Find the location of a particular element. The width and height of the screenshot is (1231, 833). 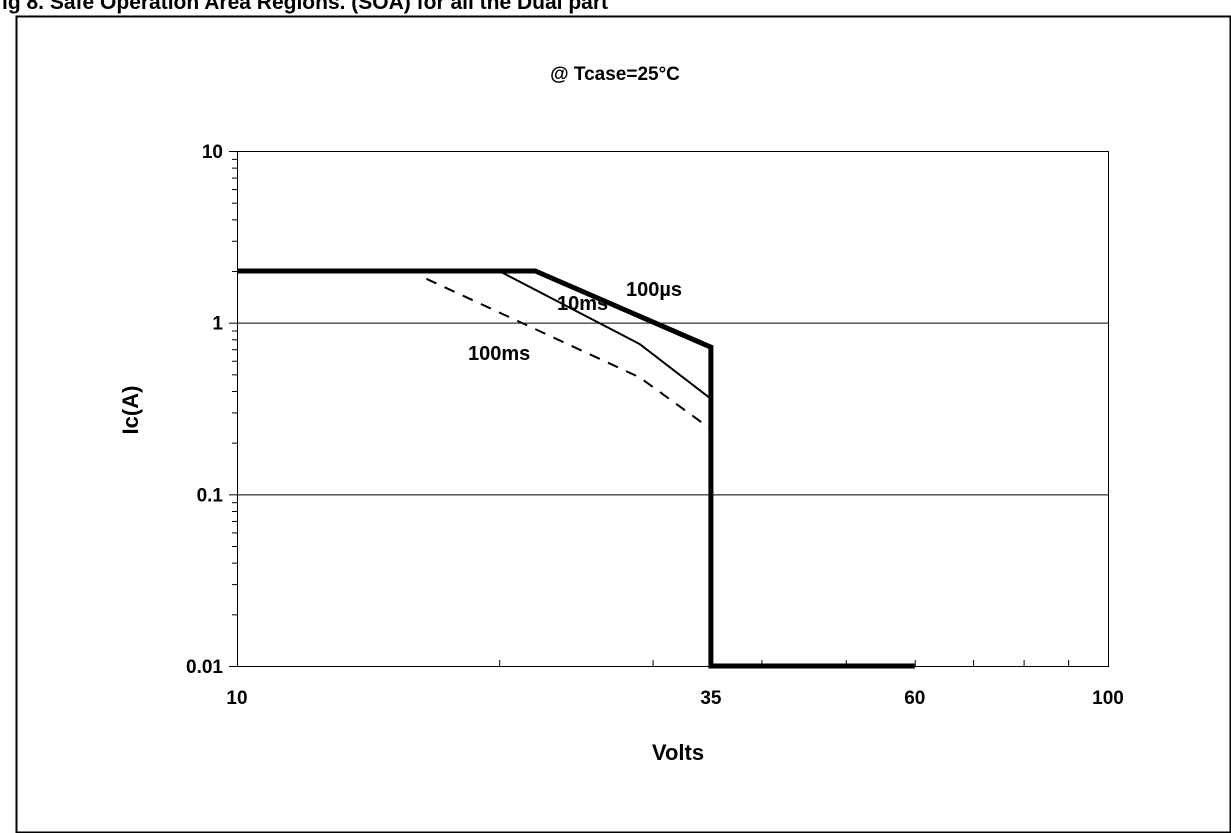

chart-title: @ Tcase=25°C is located at coordinates (615, 74).